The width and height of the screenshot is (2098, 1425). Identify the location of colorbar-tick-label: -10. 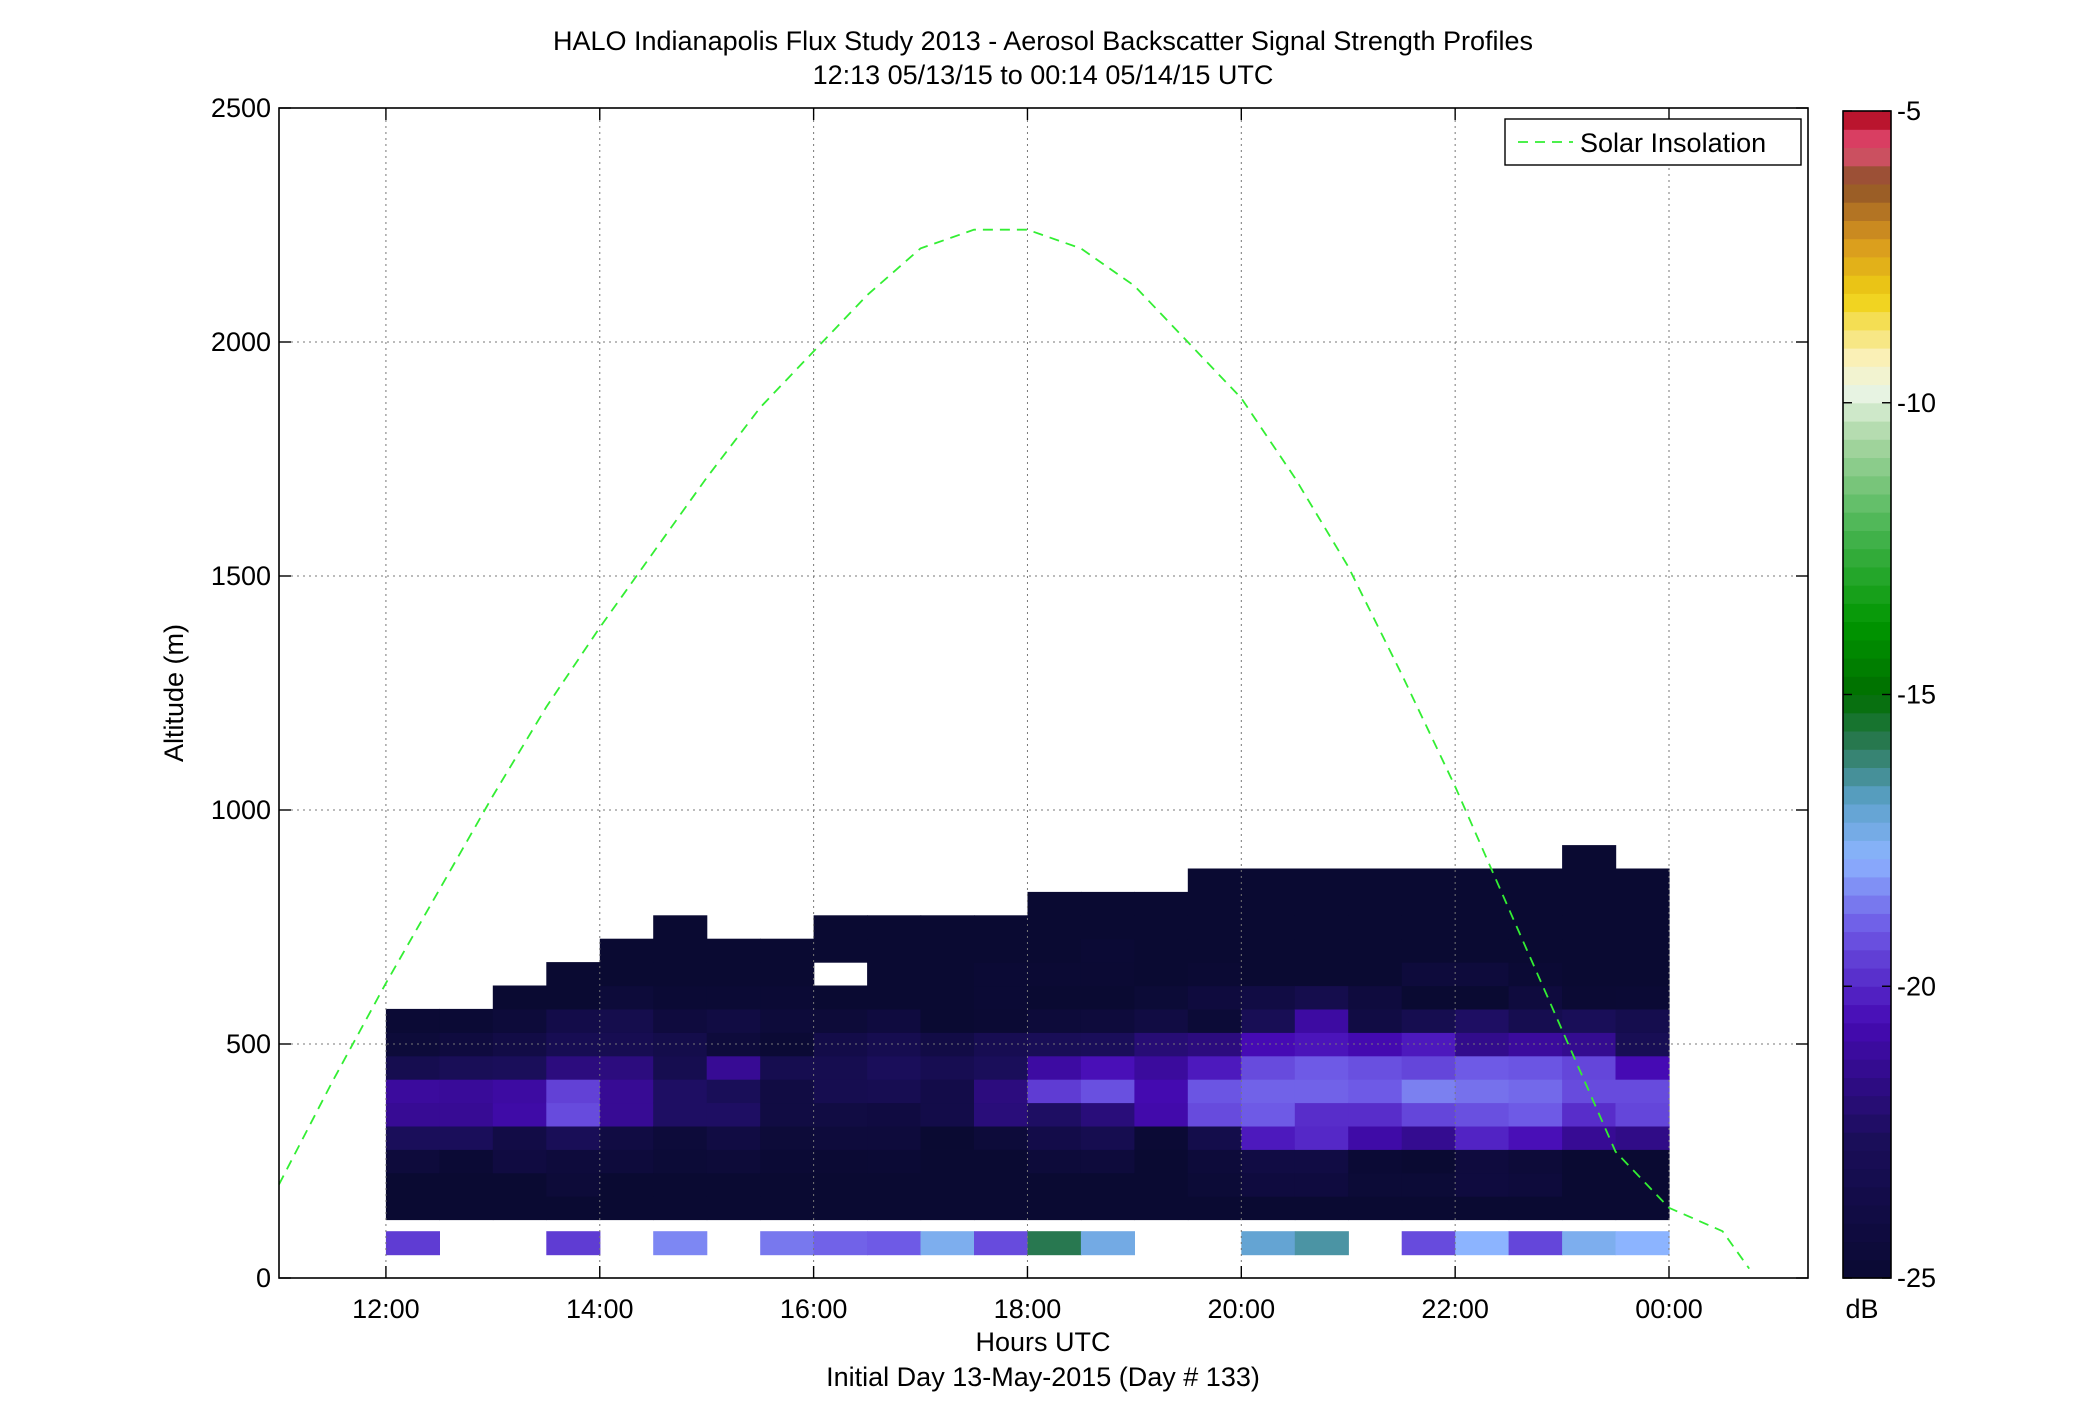
(1916, 403).